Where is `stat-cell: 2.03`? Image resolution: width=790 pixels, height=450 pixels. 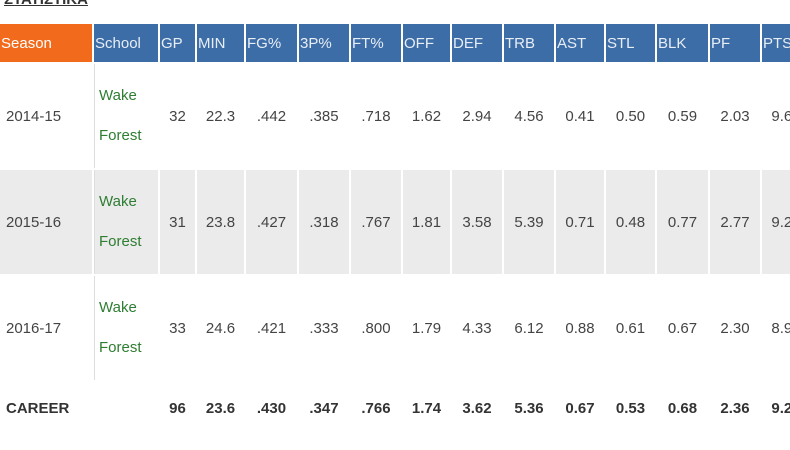
stat-cell: 2.03 is located at coordinates (735, 116).